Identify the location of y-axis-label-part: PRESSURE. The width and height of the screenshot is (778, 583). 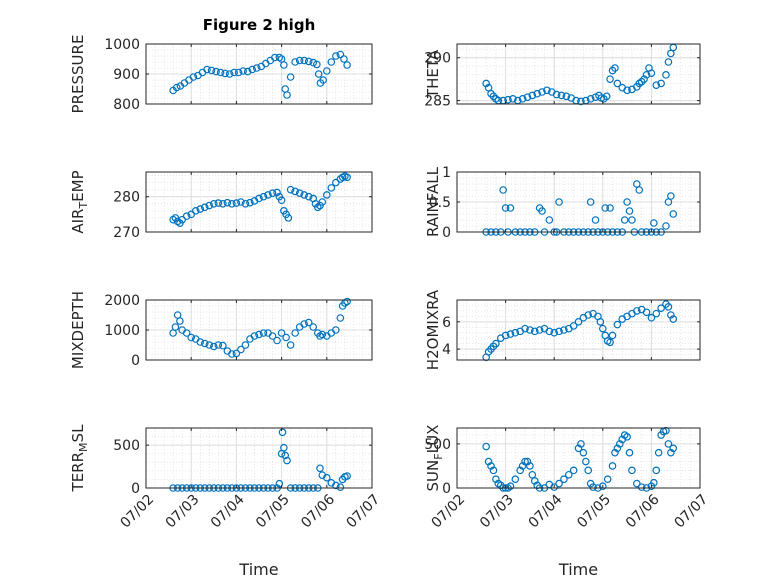
(78, 74).